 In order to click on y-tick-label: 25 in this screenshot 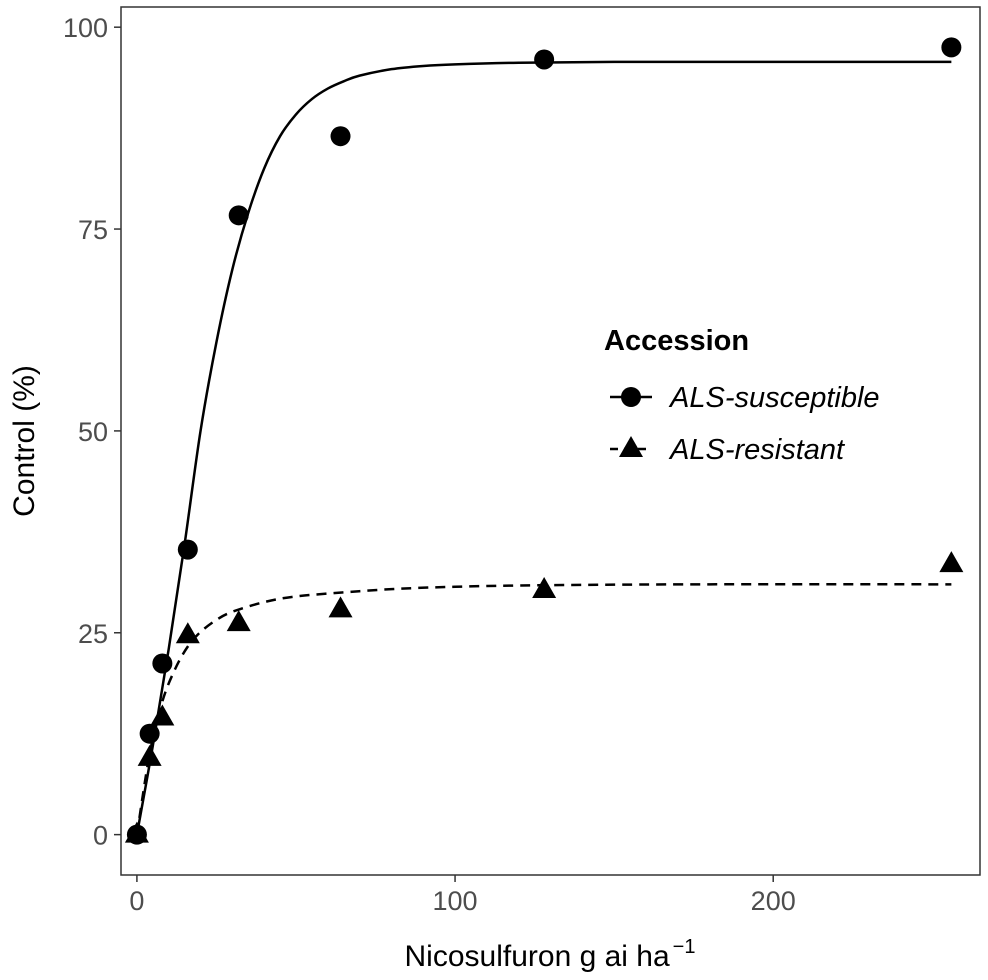, I will do `click(93, 634)`.